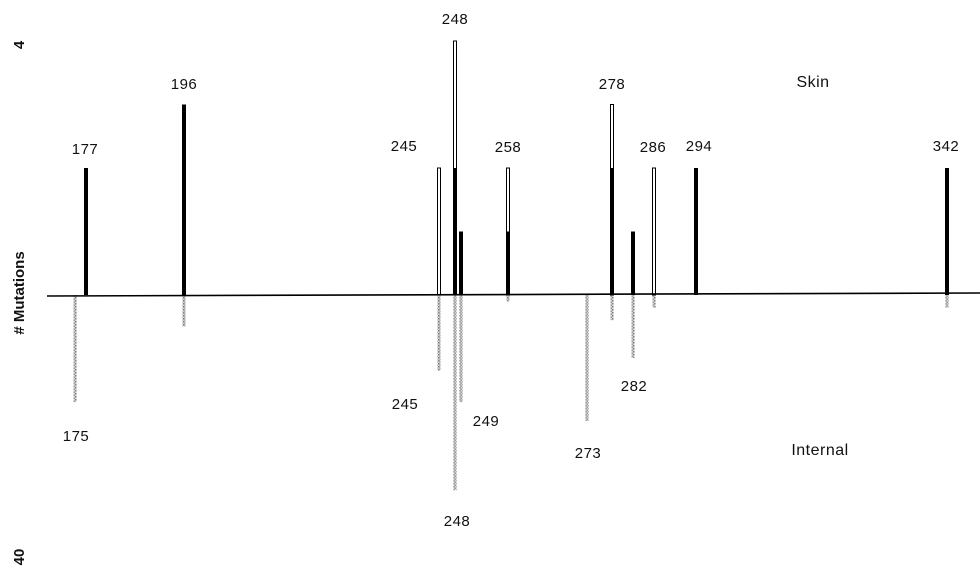 The width and height of the screenshot is (980, 571). What do you see at coordinates (184, 84) in the screenshot?
I see `codon-label-skin: 196` at bounding box center [184, 84].